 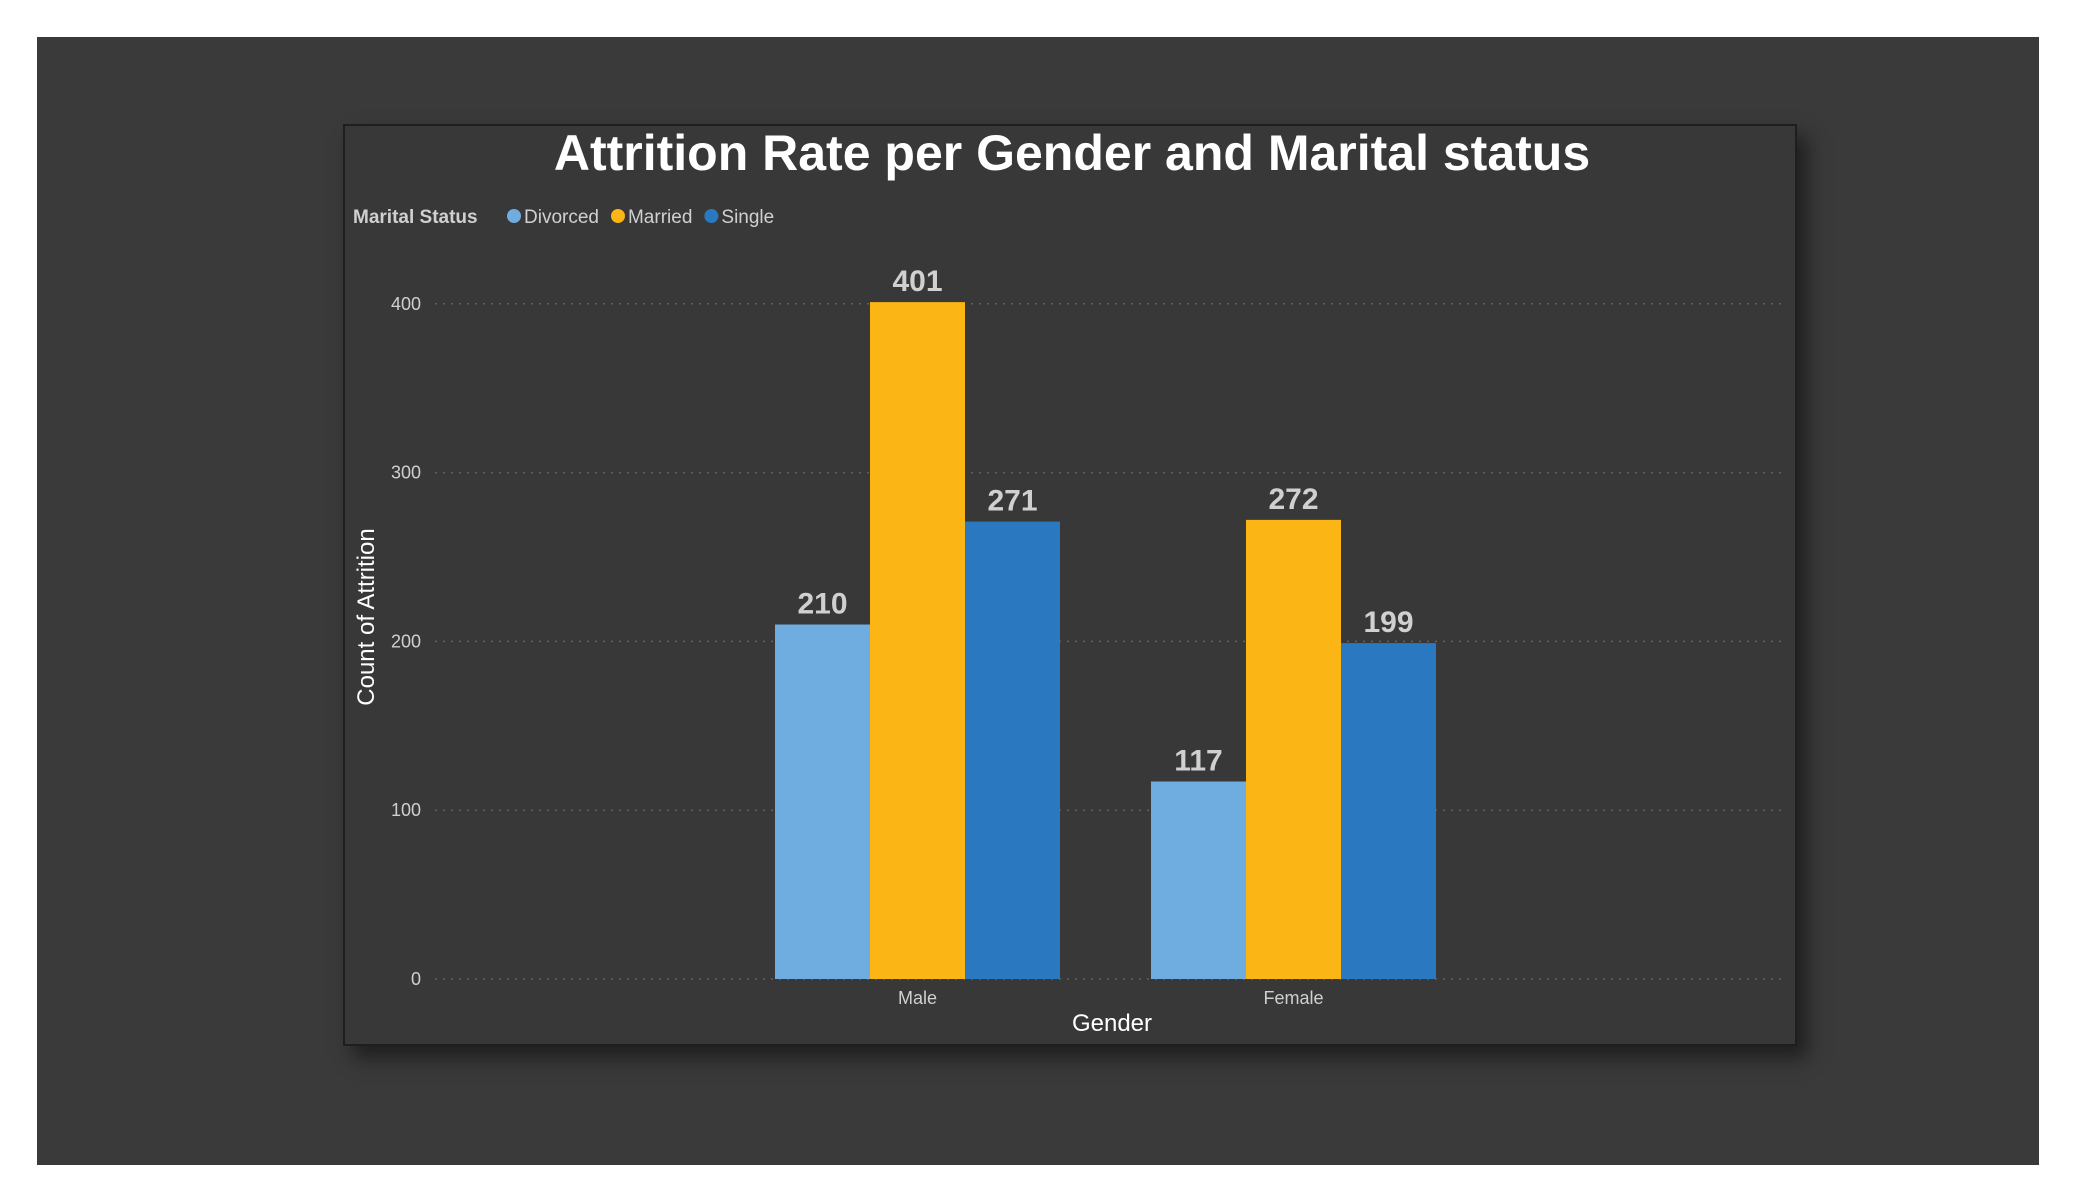 What do you see at coordinates (1388, 622) in the screenshot?
I see `data-label-female-single: 199` at bounding box center [1388, 622].